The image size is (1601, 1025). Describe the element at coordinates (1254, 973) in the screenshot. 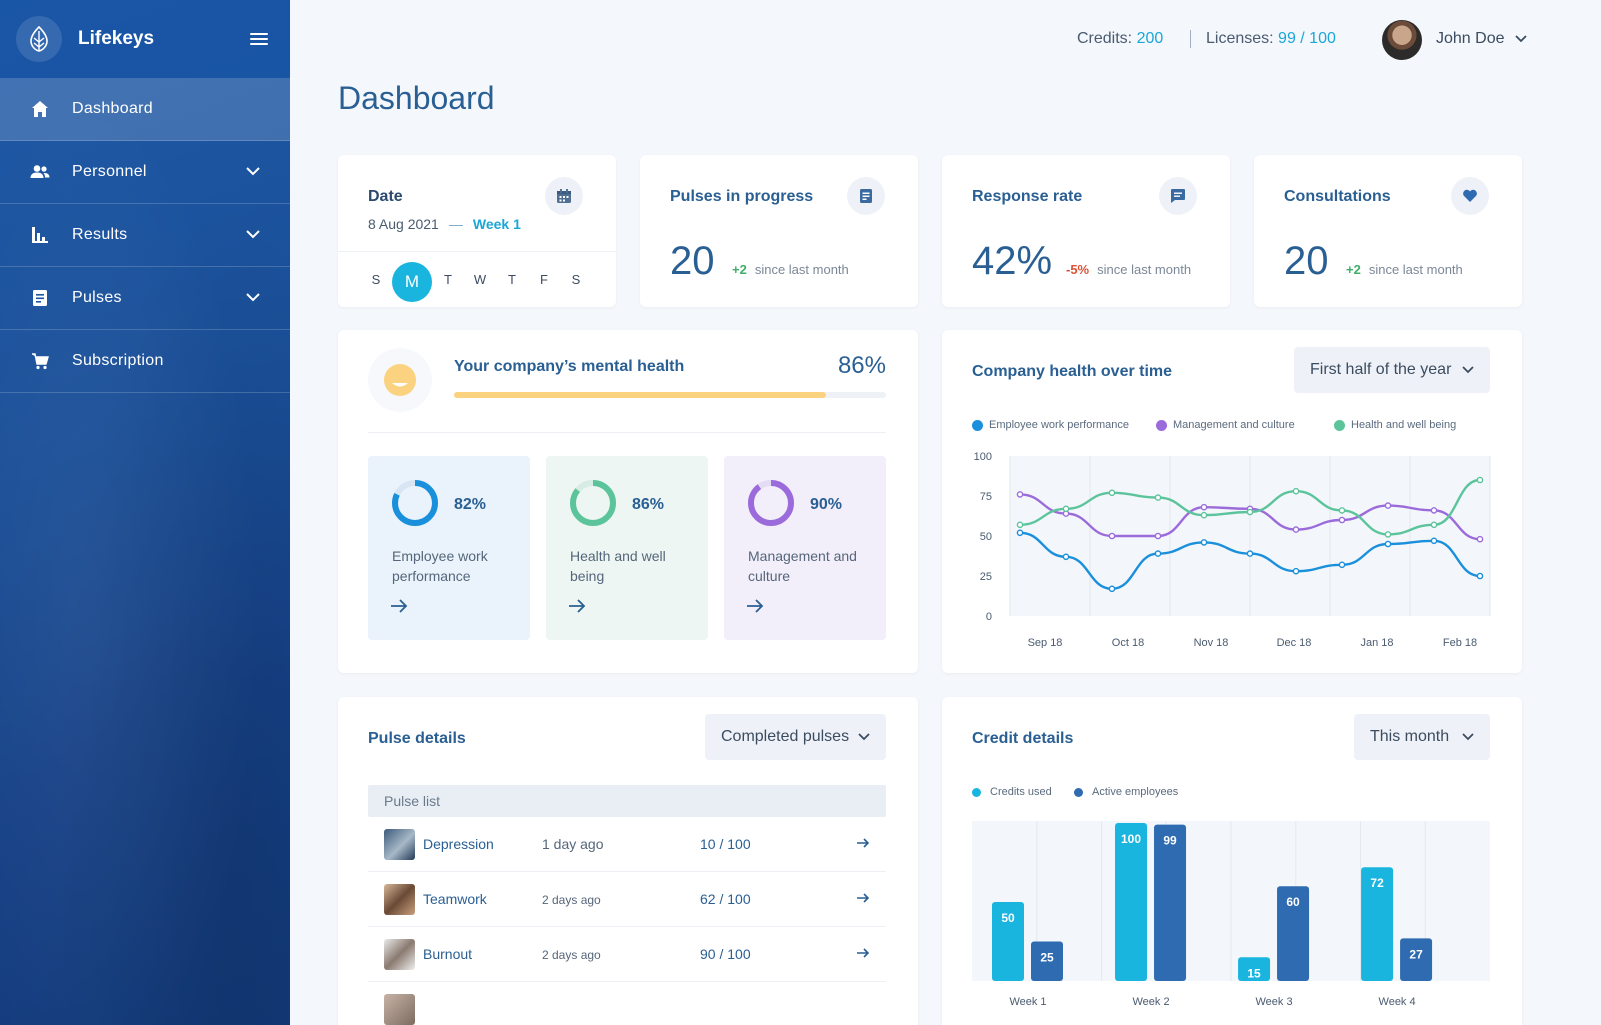

I see `bar-value-label: 15` at that location.